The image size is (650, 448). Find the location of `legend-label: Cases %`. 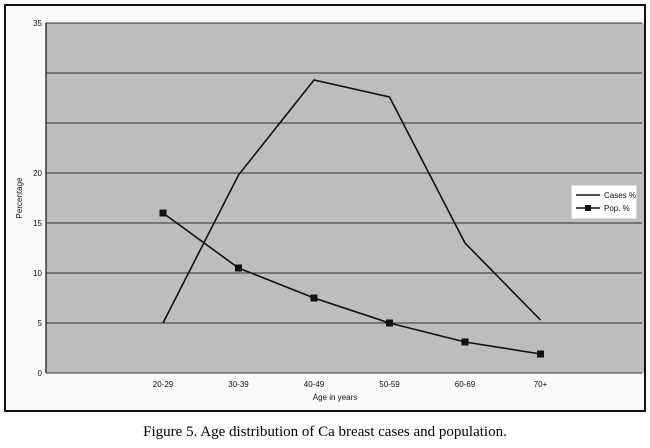

legend-label: Cases % is located at coordinates (620, 195).